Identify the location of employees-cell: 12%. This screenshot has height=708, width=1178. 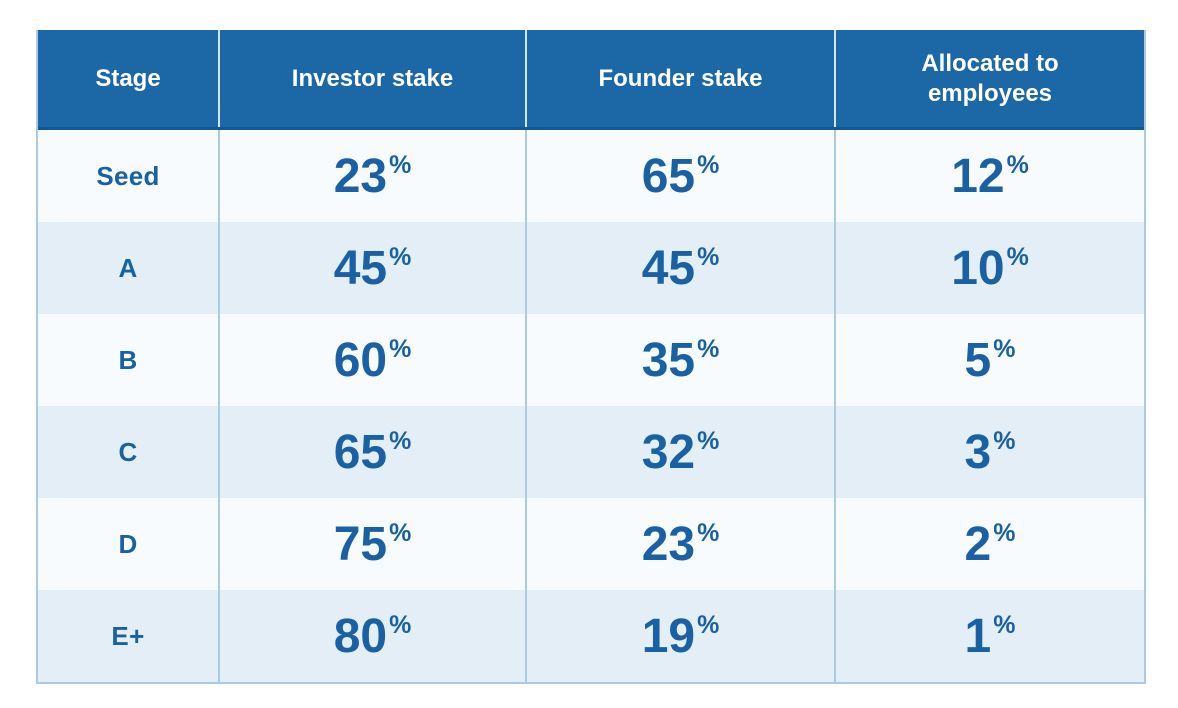
(989, 176).